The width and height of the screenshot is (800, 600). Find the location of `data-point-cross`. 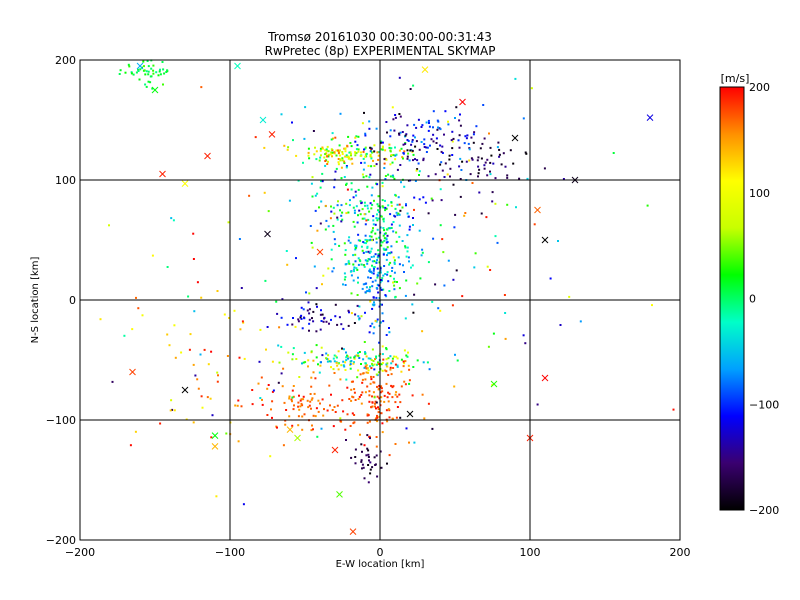

data-point-cross is located at coordinates (320, 252).